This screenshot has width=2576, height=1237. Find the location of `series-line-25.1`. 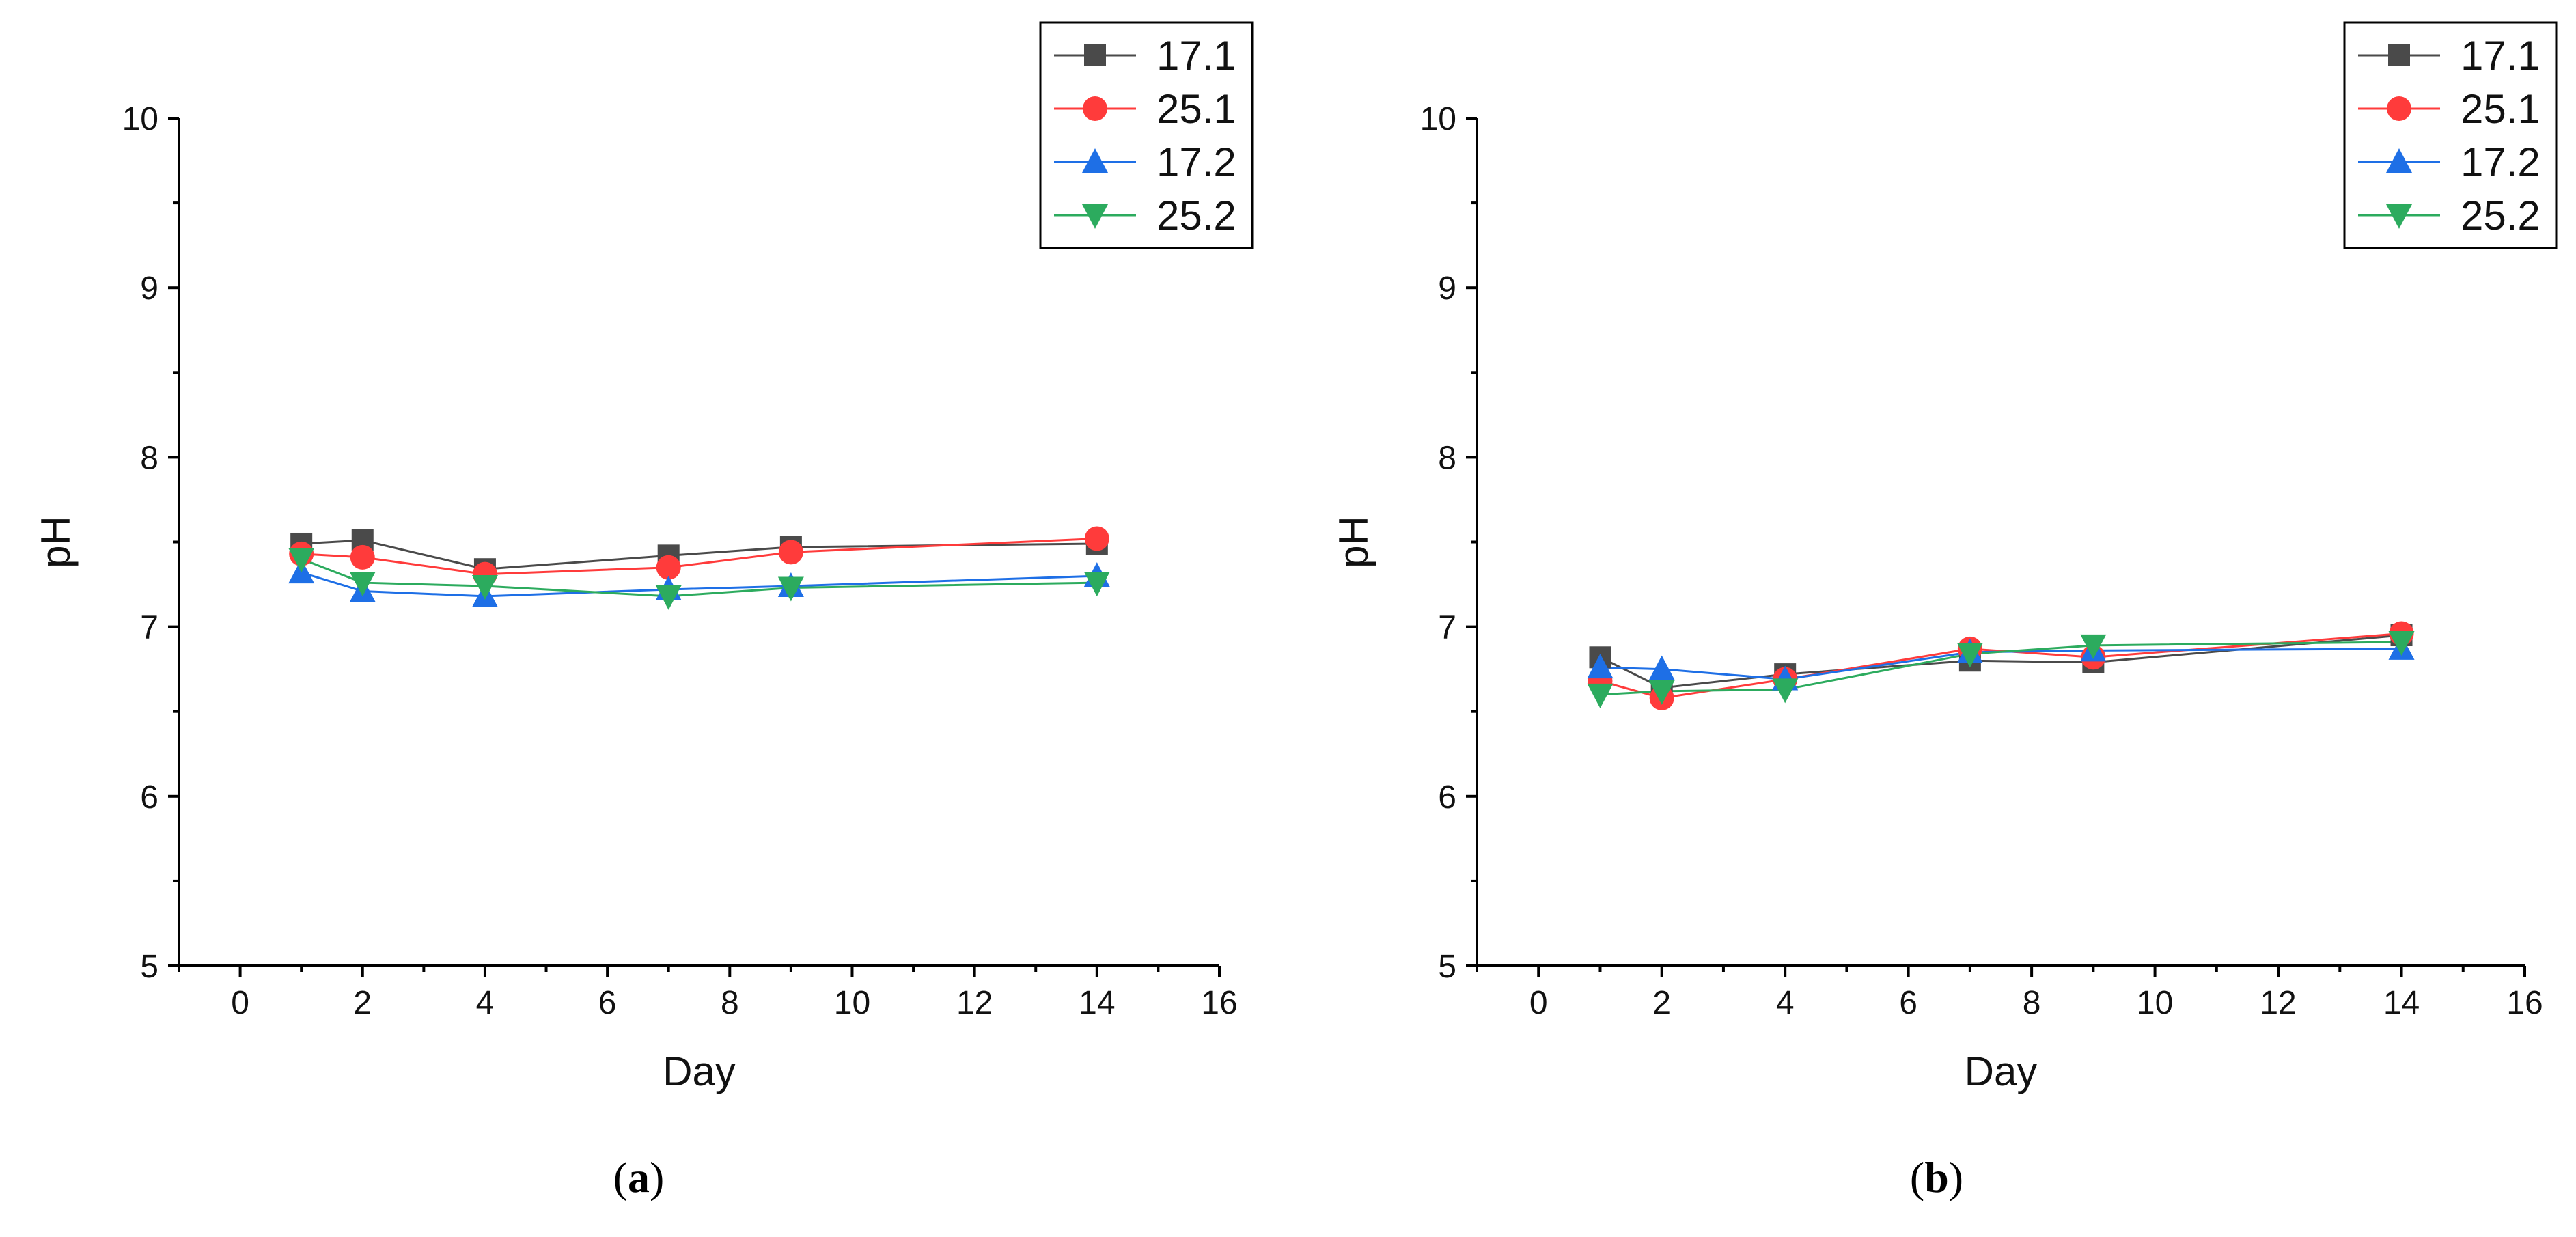

series-line-25.1 is located at coordinates (699, 557).